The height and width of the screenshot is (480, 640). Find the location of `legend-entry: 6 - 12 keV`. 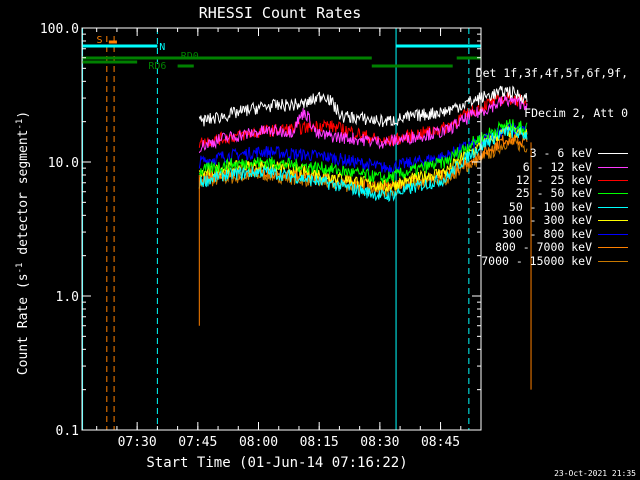

legend-entry: 6 - 12 keV is located at coordinates (552, 166).